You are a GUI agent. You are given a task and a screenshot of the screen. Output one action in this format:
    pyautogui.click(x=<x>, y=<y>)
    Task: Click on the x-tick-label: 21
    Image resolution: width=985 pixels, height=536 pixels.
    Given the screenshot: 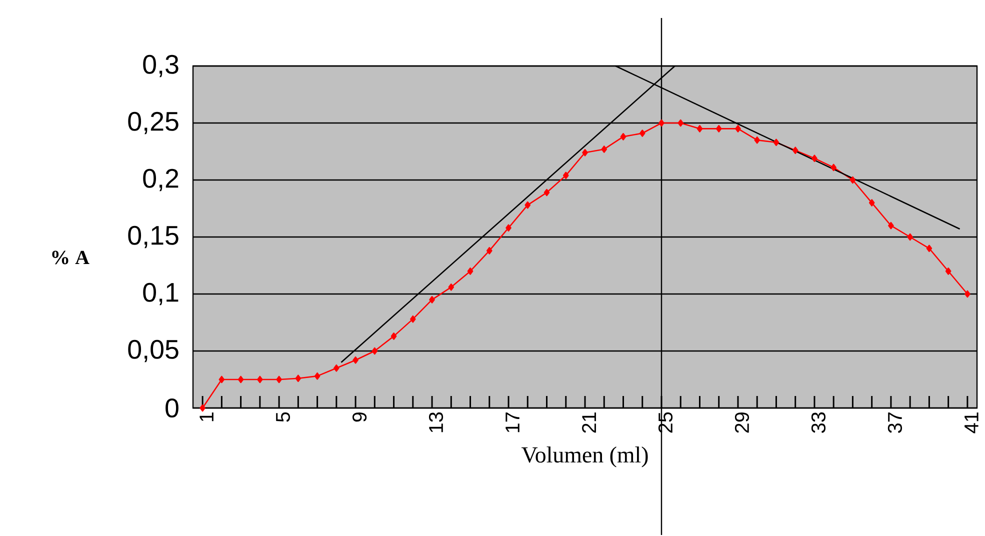 What is the action you would take?
    pyautogui.click(x=589, y=422)
    